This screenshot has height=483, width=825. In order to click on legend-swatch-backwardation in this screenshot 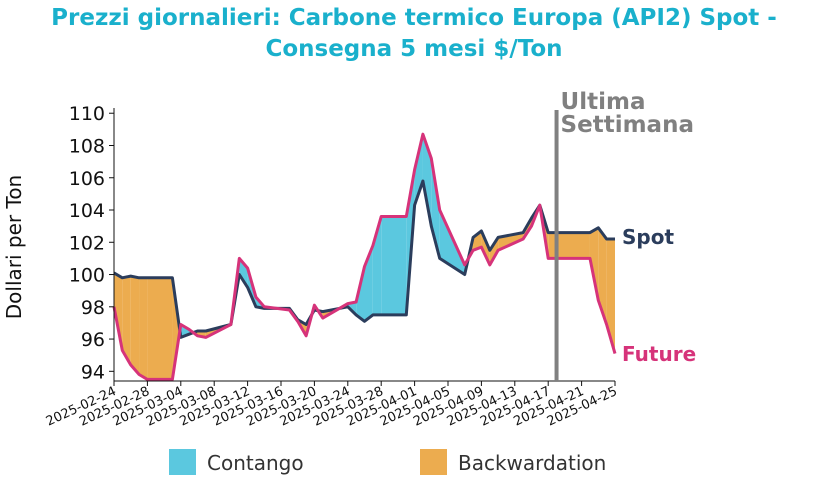, I will do `click(433, 462)`.